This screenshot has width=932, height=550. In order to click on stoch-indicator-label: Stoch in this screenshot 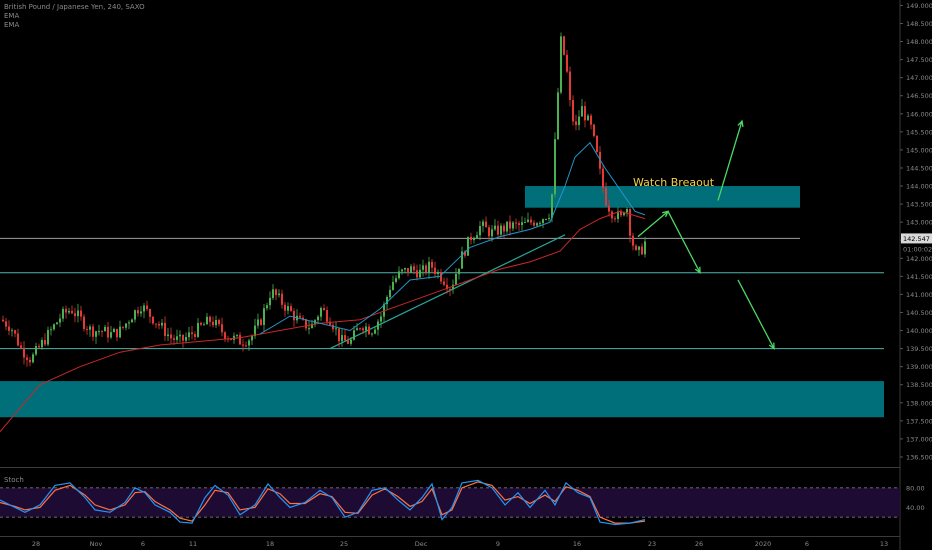, I will do `click(14, 480)`.